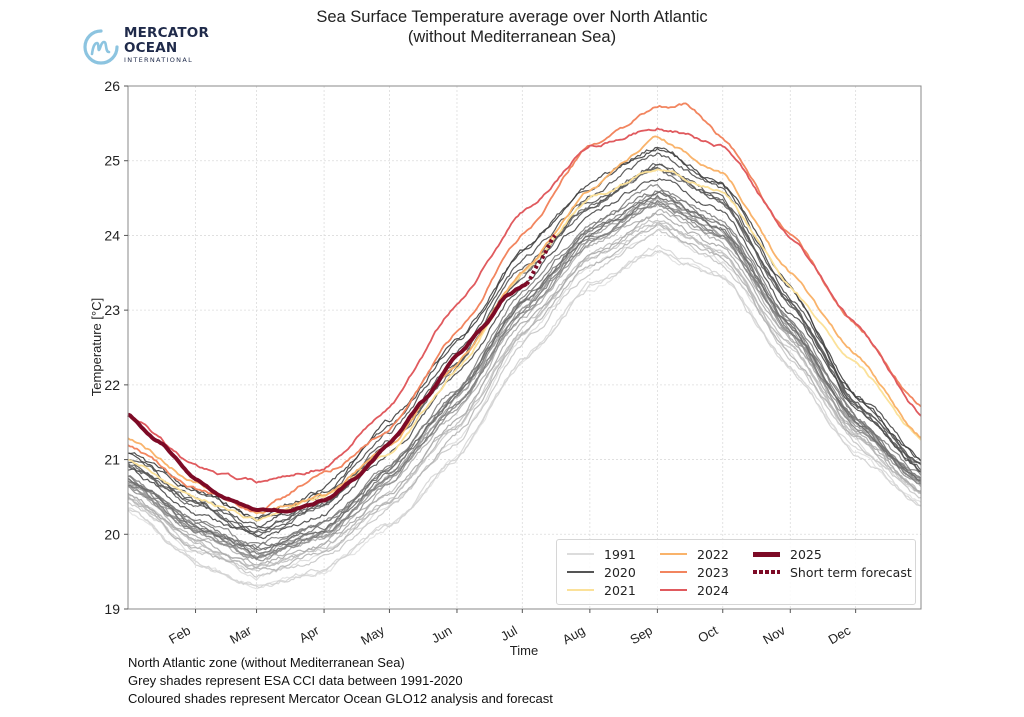  What do you see at coordinates (442, 634) in the screenshot?
I see `x-tick-label: Jun` at bounding box center [442, 634].